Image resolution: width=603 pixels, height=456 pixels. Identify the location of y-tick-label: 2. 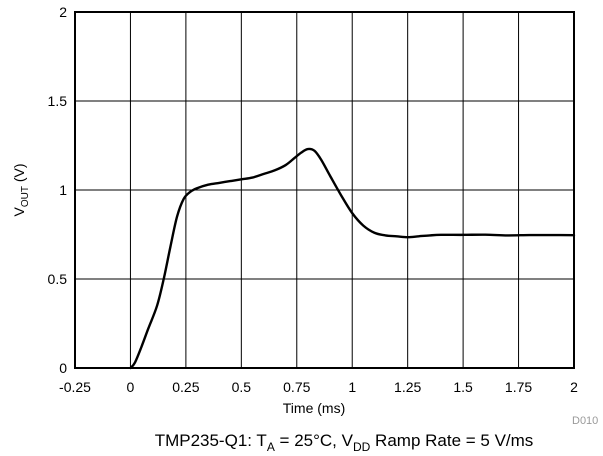
(63, 12).